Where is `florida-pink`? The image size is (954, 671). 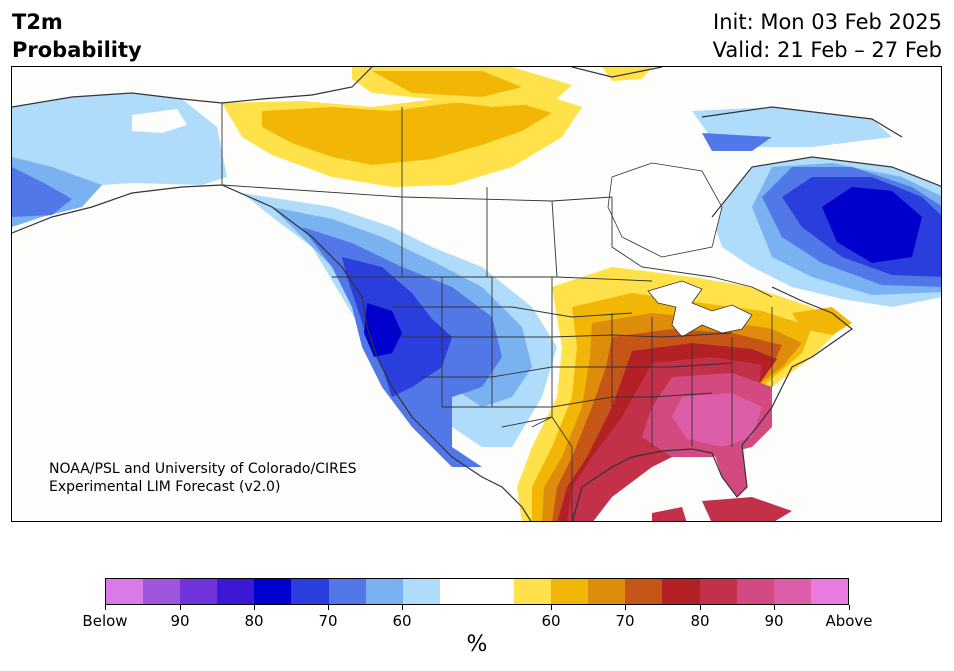
florida-pink is located at coordinates (729, 471).